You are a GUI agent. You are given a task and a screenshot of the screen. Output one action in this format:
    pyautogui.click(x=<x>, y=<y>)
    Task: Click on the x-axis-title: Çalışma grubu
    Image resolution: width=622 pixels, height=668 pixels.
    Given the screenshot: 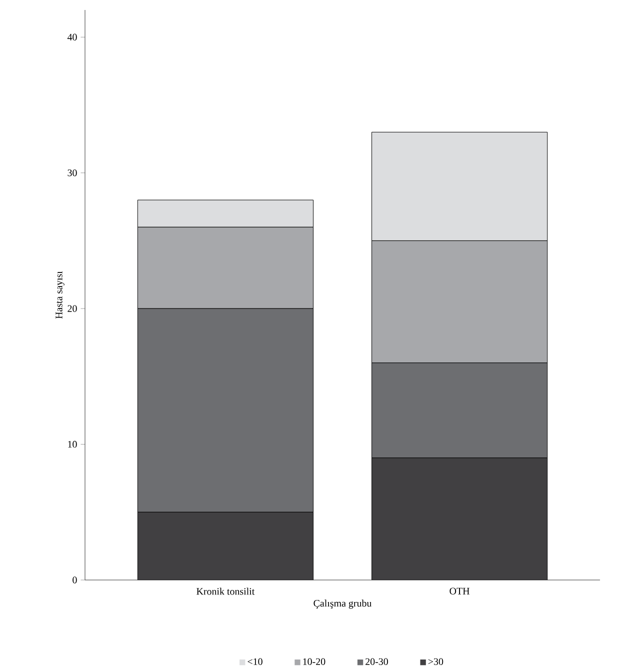 What is the action you would take?
    pyautogui.click(x=343, y=604)
    